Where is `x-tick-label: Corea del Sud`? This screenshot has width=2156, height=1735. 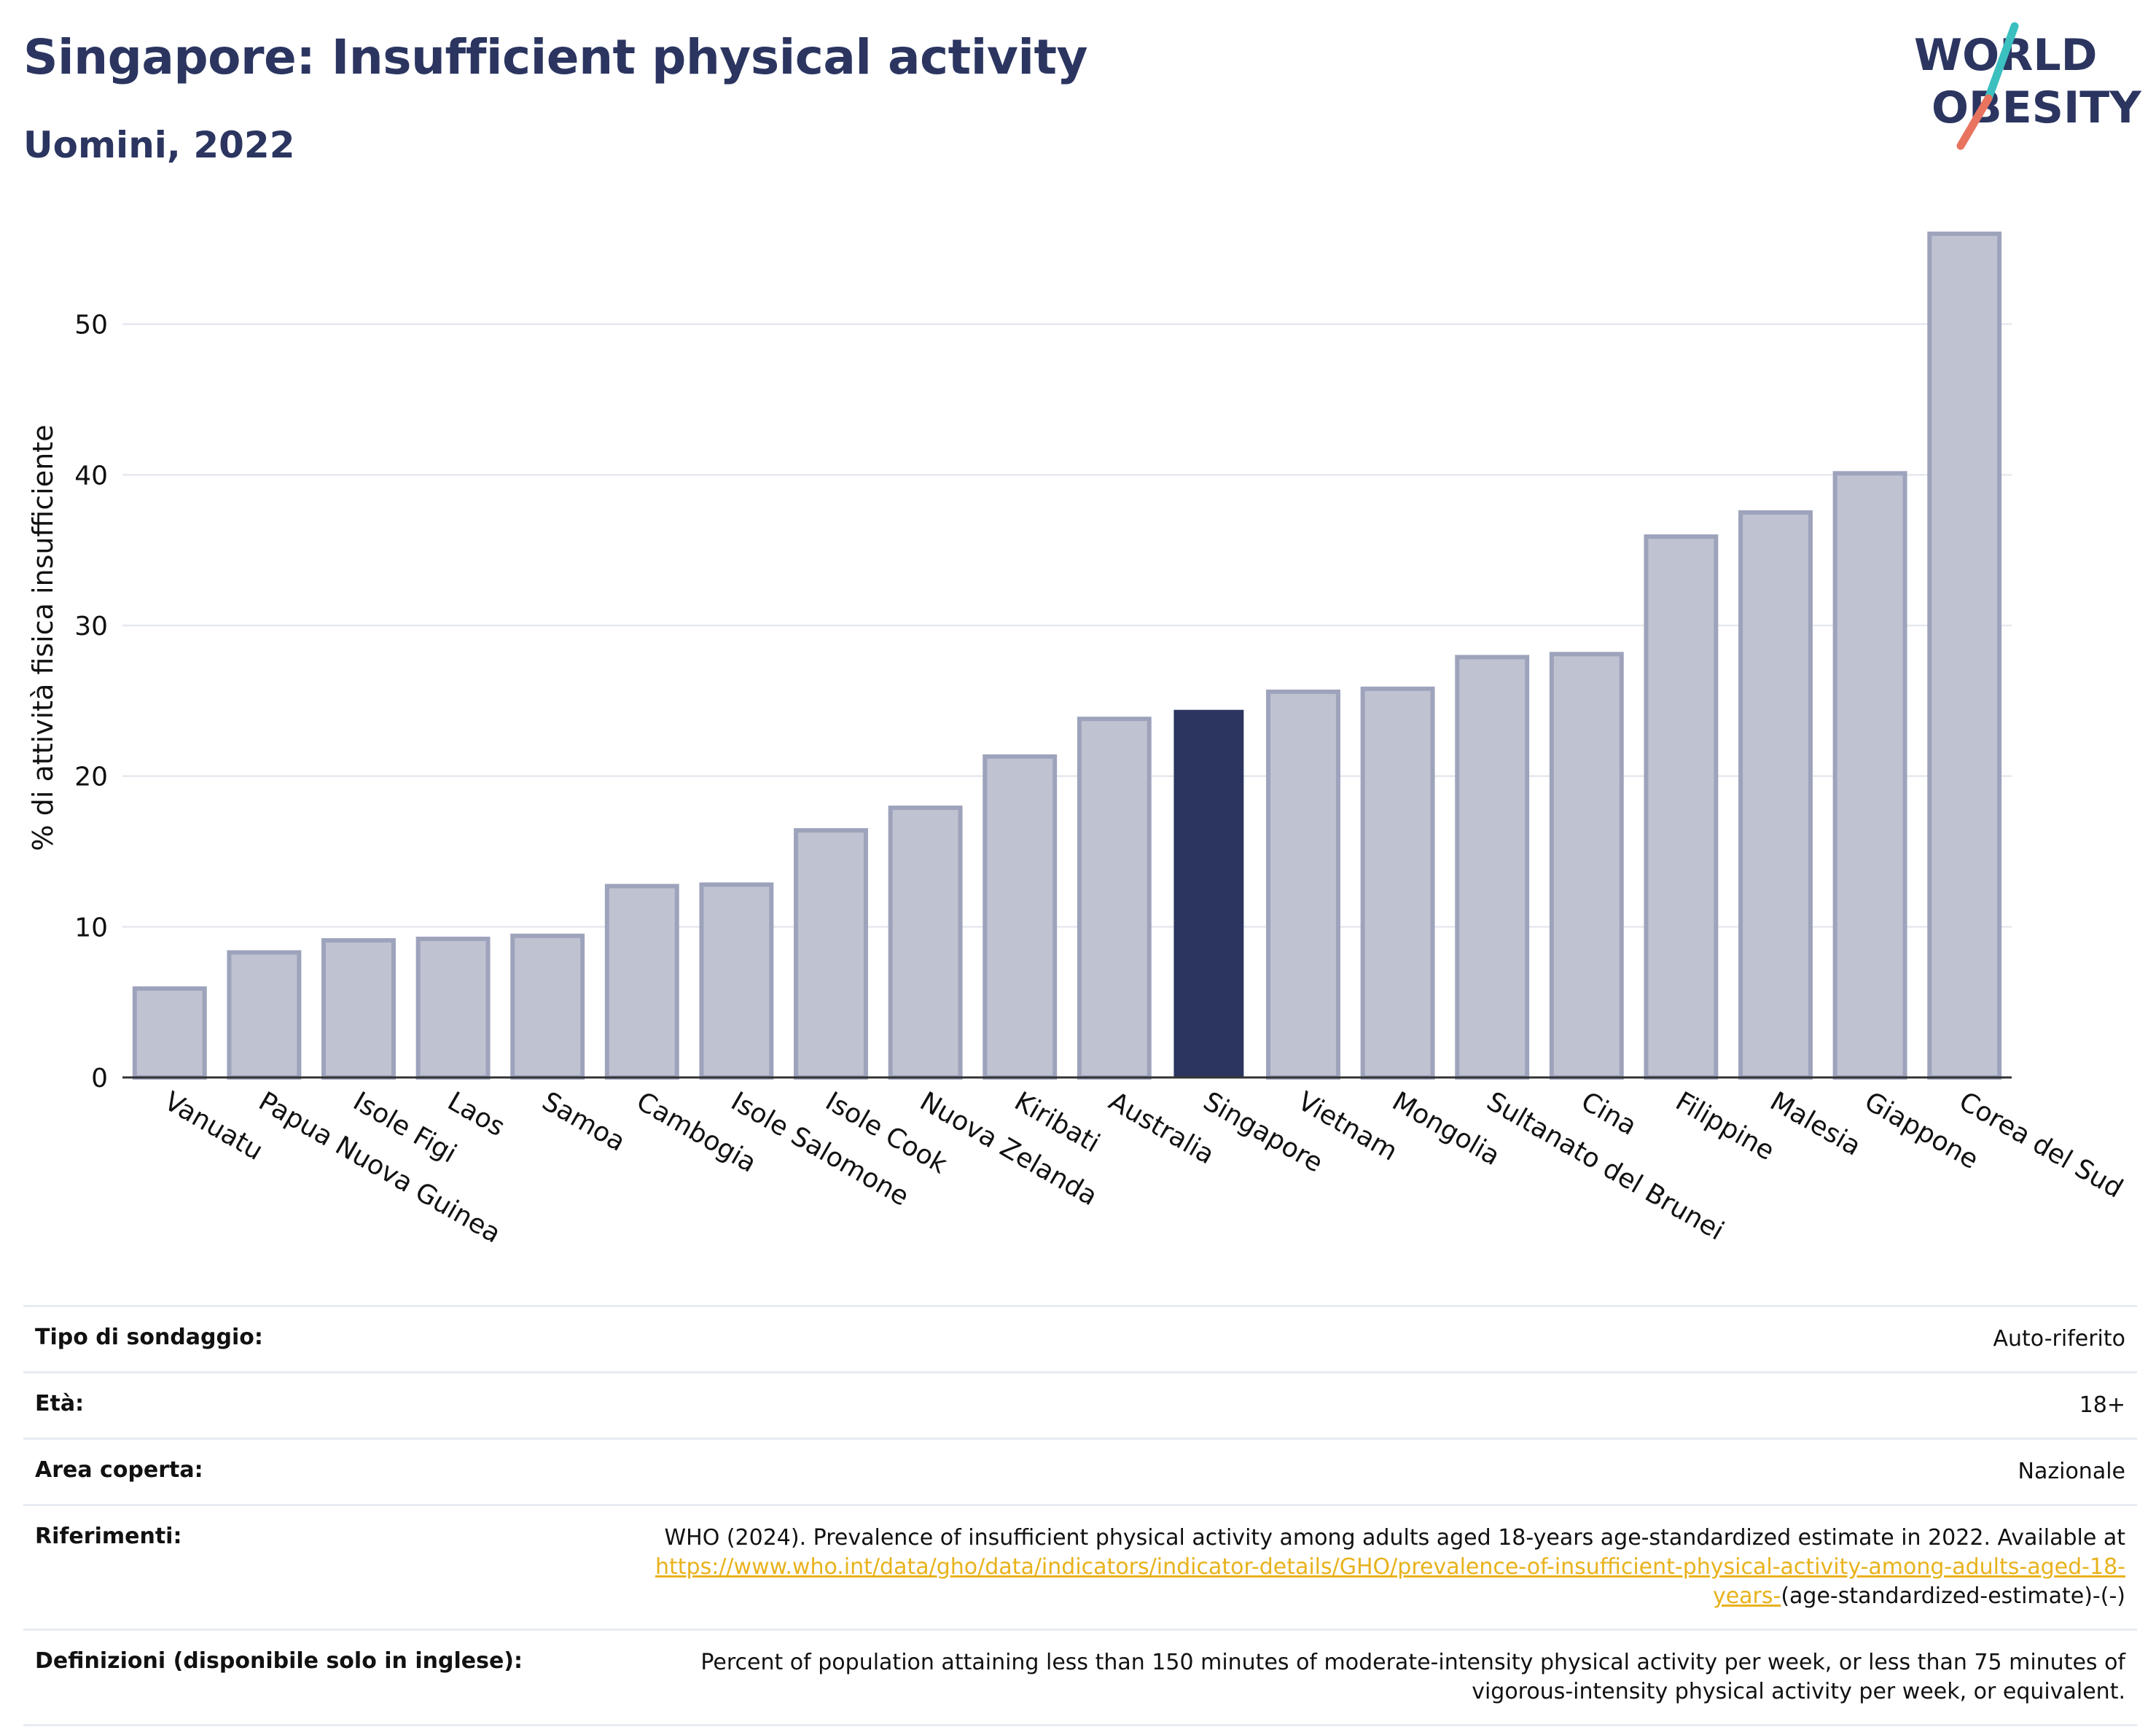
x-tick-label: Corea del Sud is located at coordinates (2041, 1145).